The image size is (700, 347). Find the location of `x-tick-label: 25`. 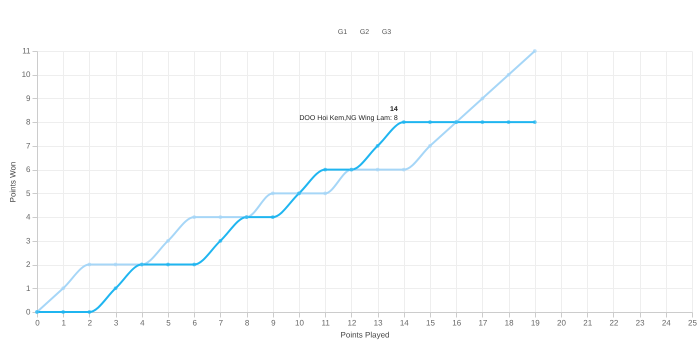

x-tick-label: 25 is located at coordinates (693, 323).